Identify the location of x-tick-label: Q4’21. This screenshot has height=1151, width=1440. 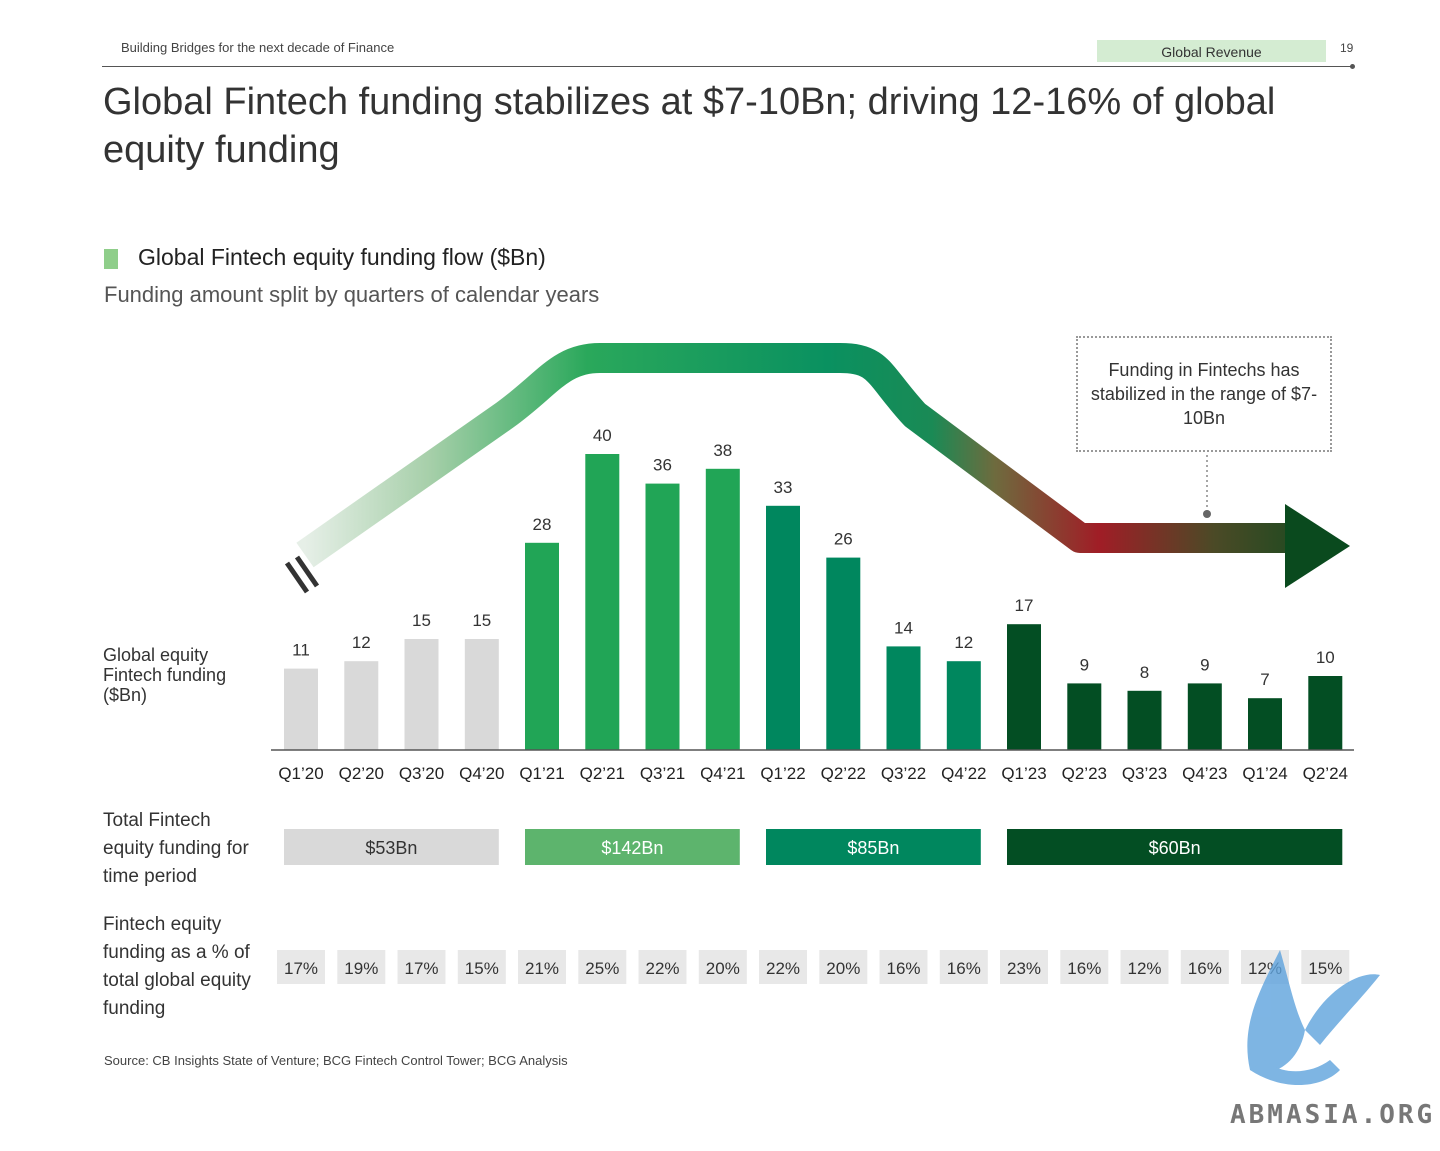
(722, 773).